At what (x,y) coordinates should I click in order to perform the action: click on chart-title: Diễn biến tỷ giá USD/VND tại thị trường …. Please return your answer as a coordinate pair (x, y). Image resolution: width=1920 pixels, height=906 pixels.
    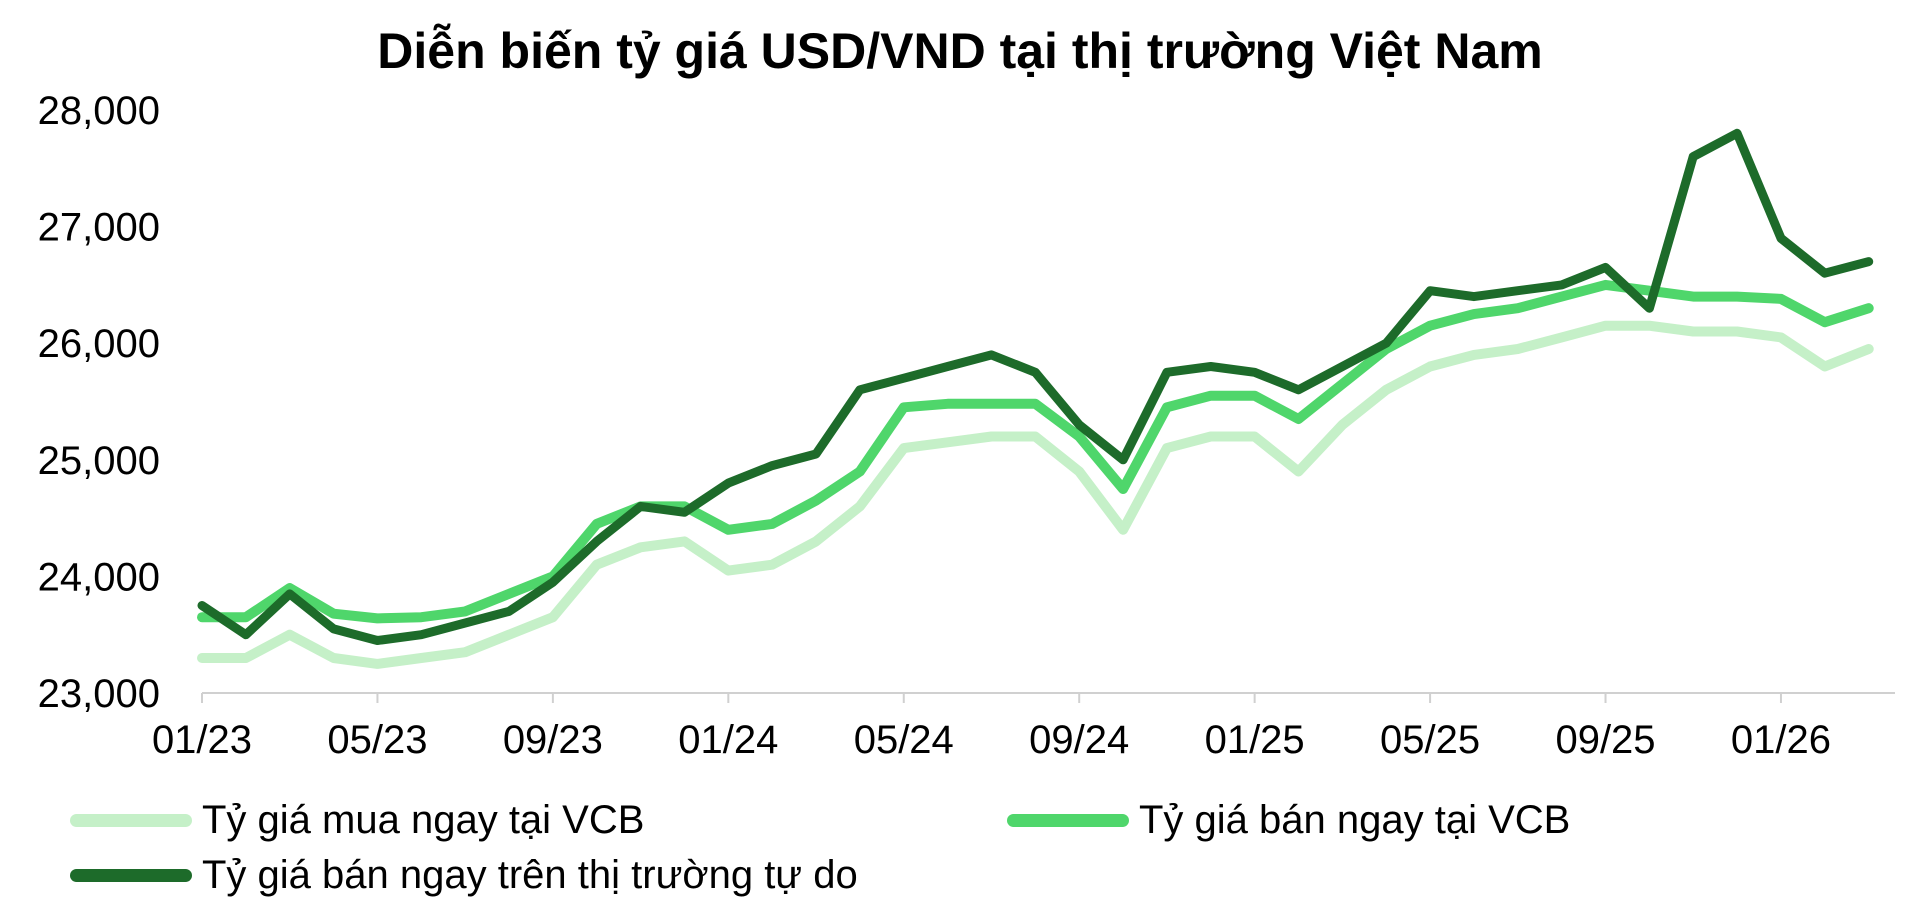
    Looking at the image, I should click on (960, 51).